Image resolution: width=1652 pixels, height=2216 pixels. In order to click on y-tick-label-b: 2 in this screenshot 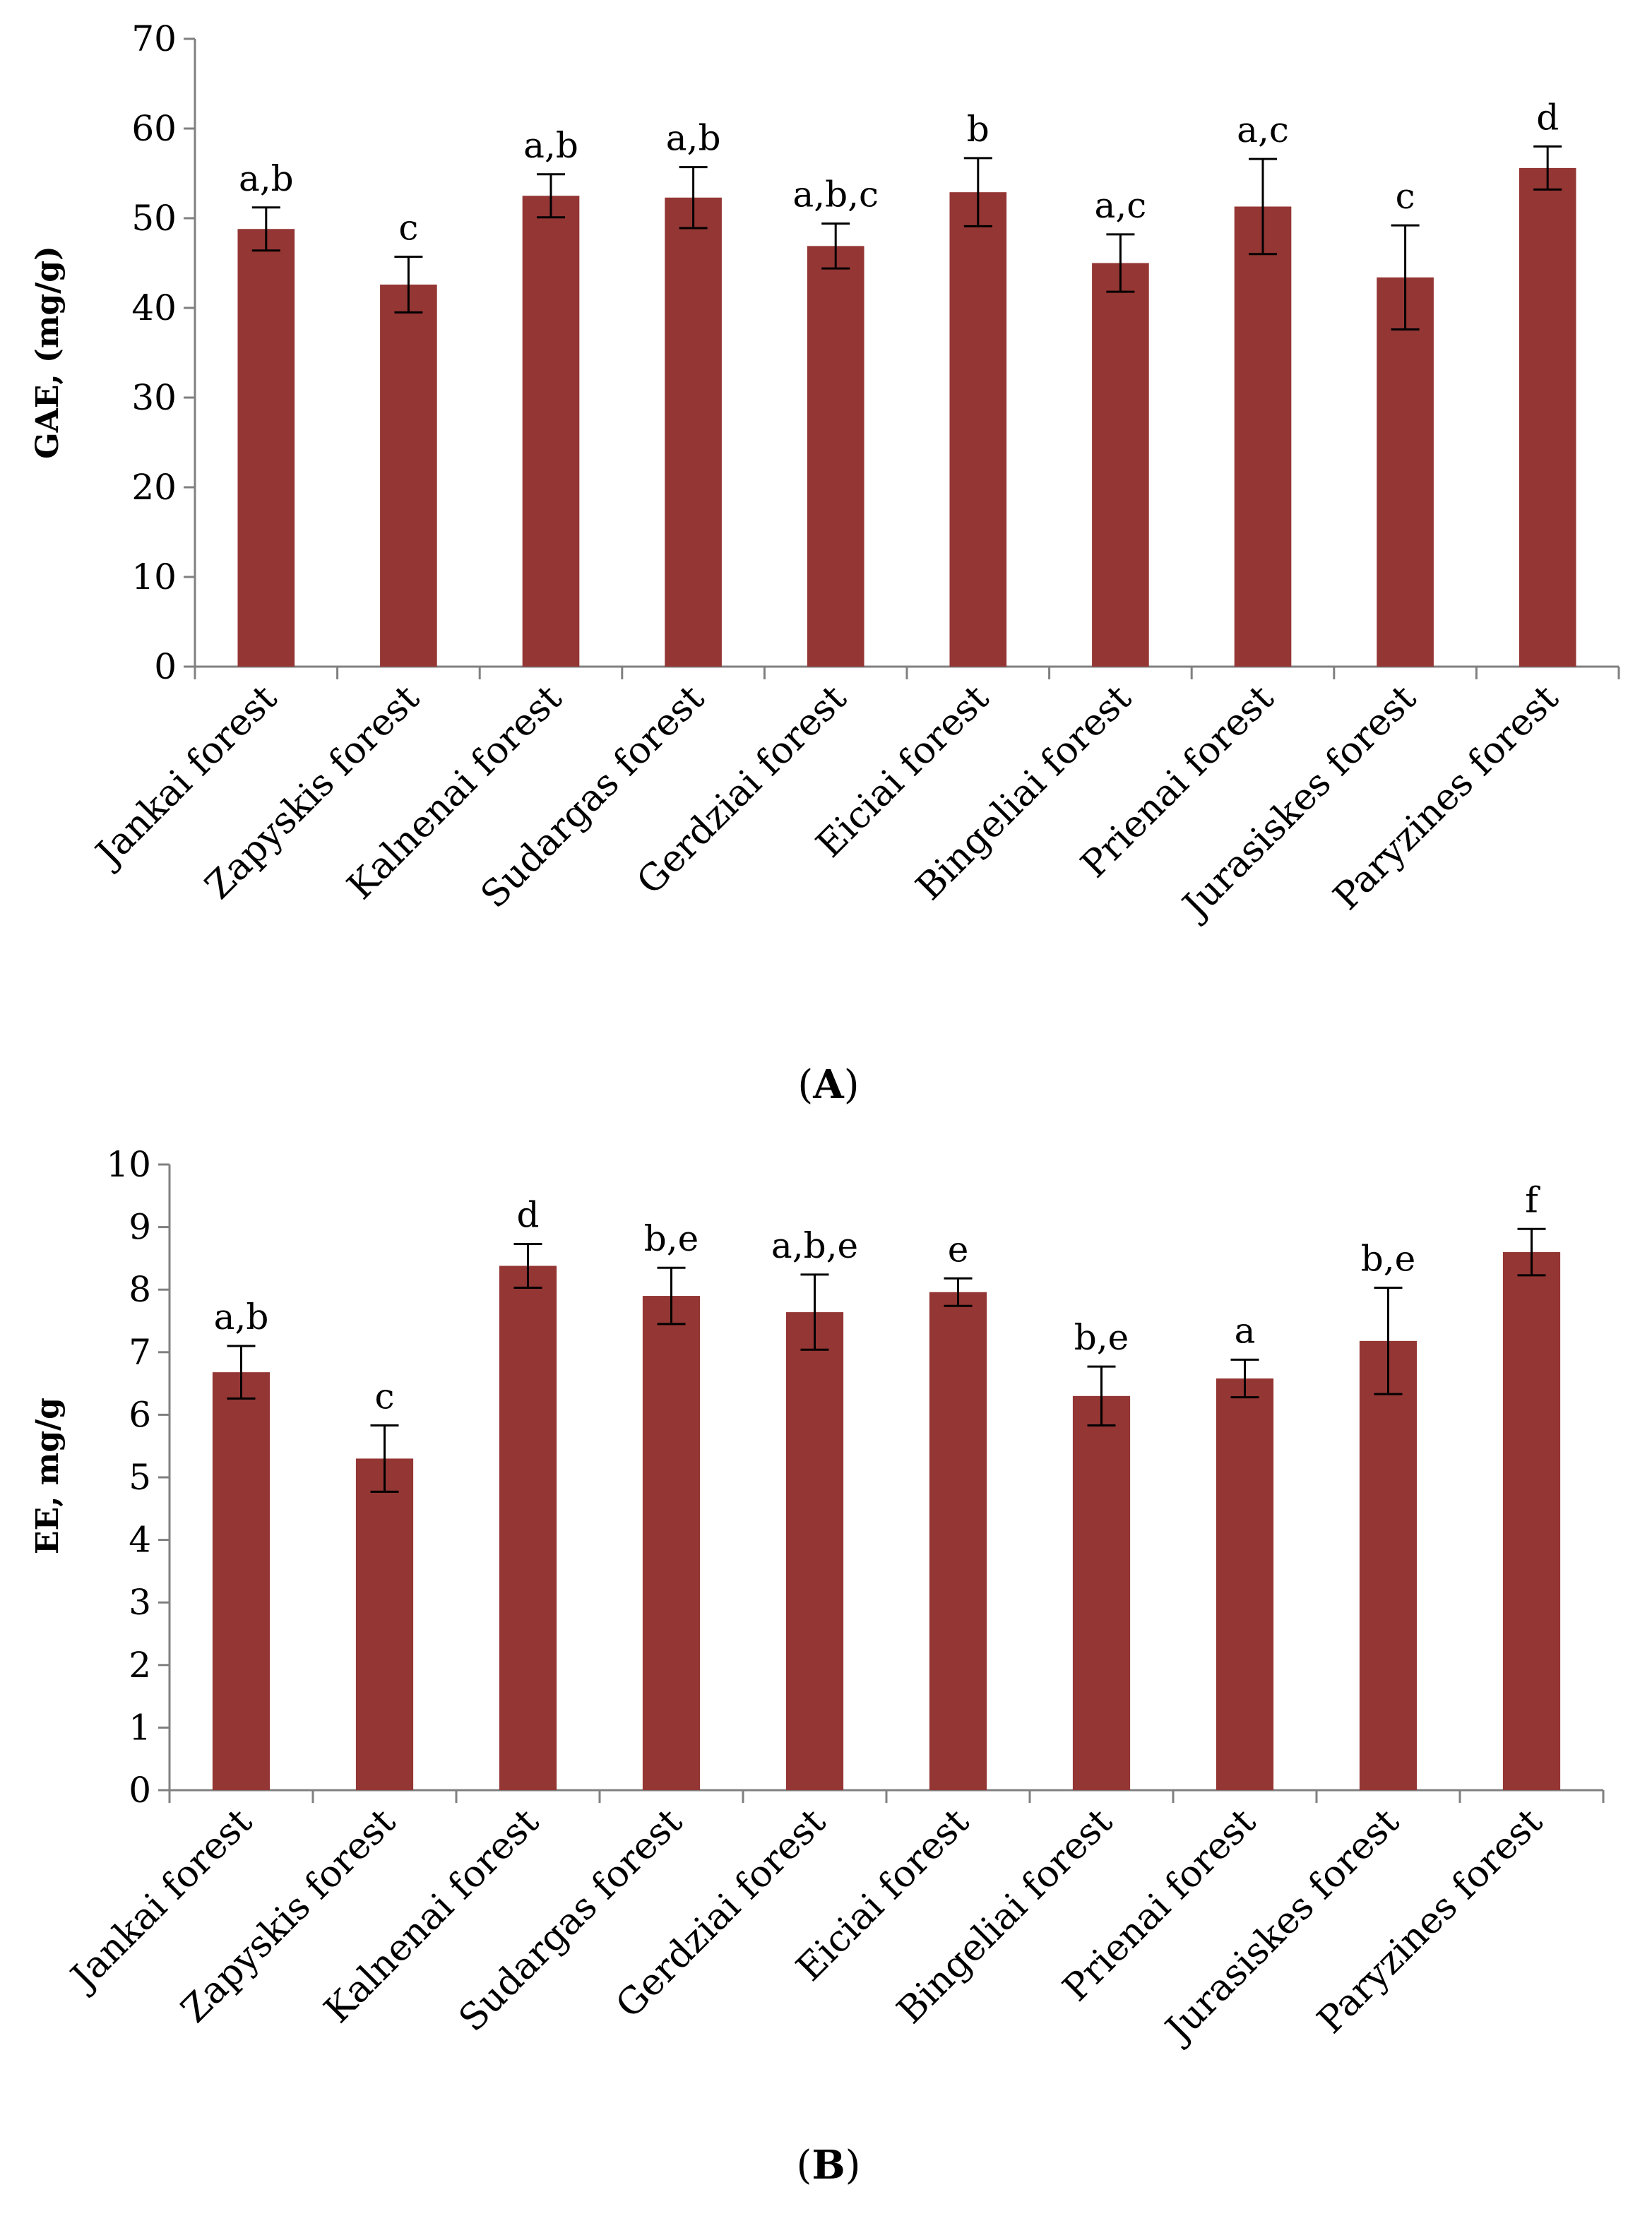, I will do `click(140, 1665)`.